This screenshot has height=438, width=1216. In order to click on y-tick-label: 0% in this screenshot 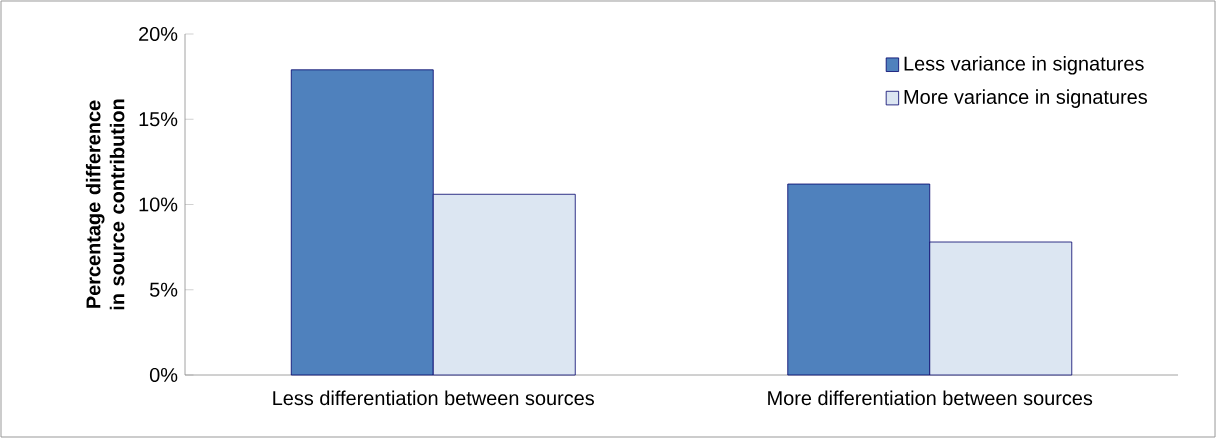, I will do `click(163, 375)`.